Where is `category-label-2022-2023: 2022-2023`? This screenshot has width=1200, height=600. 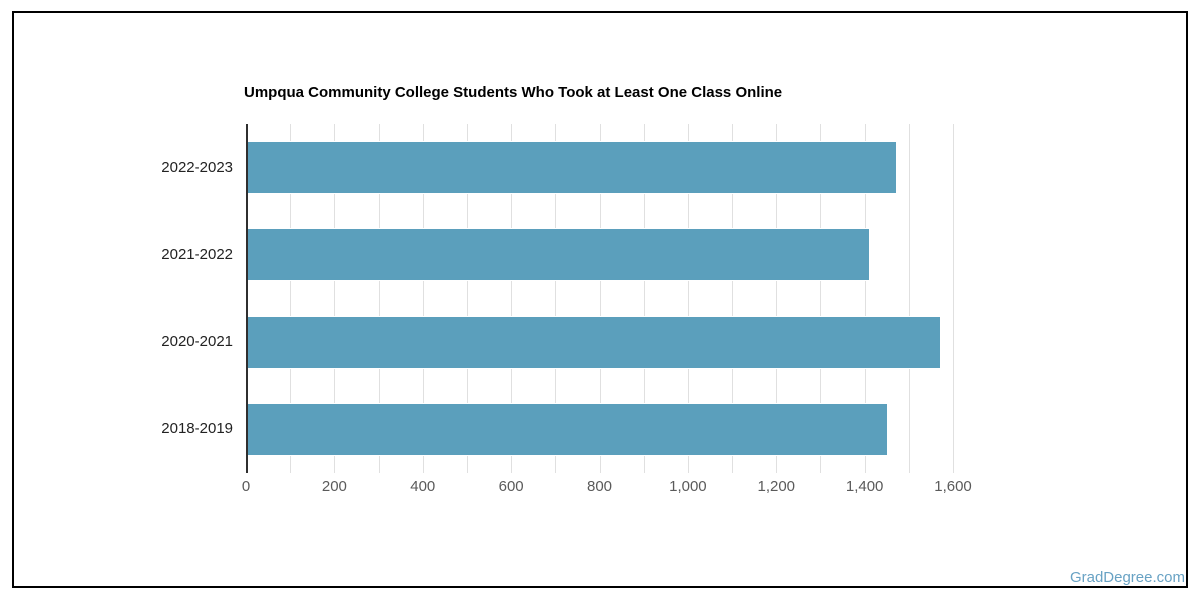 category-label-2022-2023: 2022-2023 is located at coordinates (197, 167).